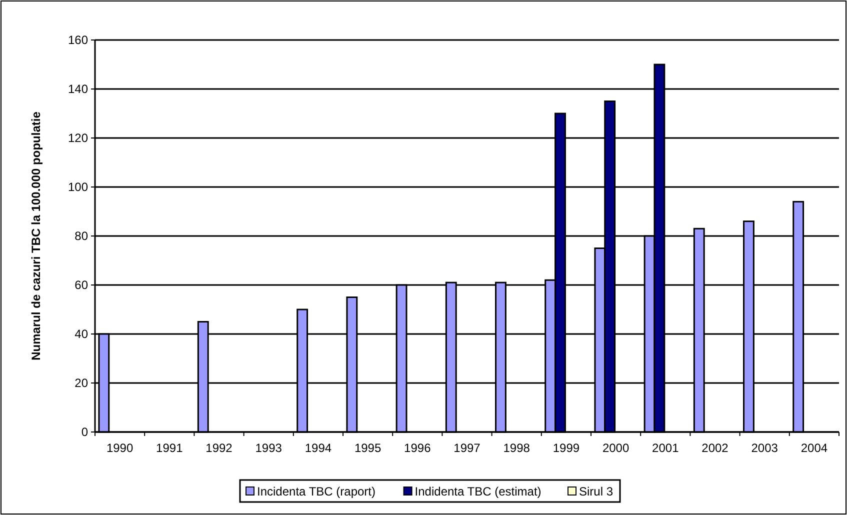 Image resolution: width=847 pixels, height=515 pixels. What do you see at coordinates (78, 187) in the screenshot?
I see `y-tick-label: 100` at bounding box center [78, 187].